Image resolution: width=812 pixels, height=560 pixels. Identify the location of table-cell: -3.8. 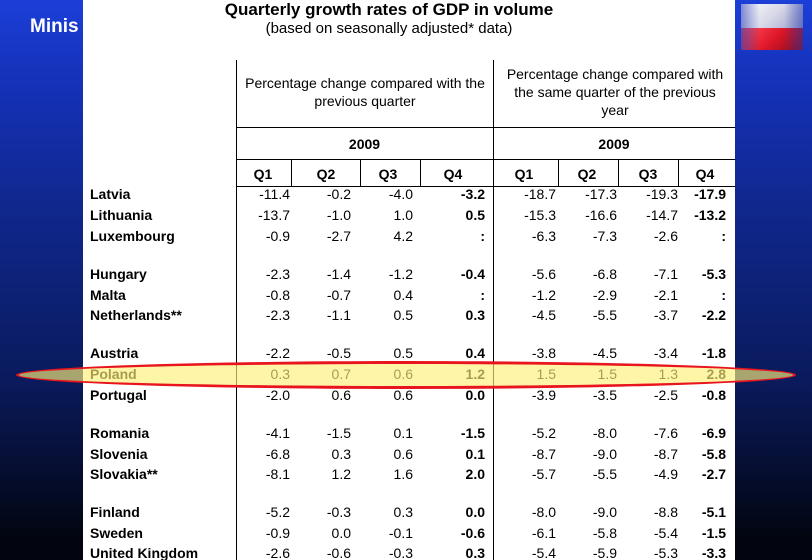
(543, 353).